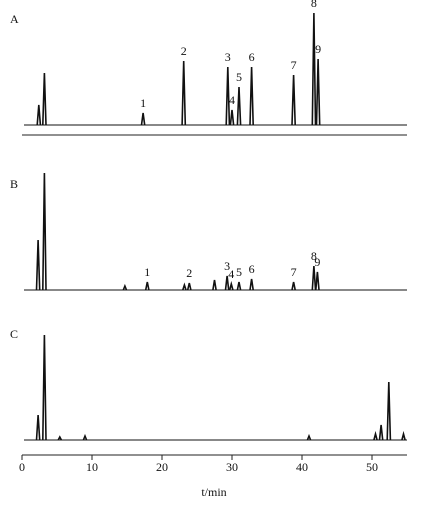 The height and width of the screenshot is (508, 436). What do you see at coordinates (232, 467) in the screenshot?
I see `x-tick-label: 30` at bounding box center [232, 467].